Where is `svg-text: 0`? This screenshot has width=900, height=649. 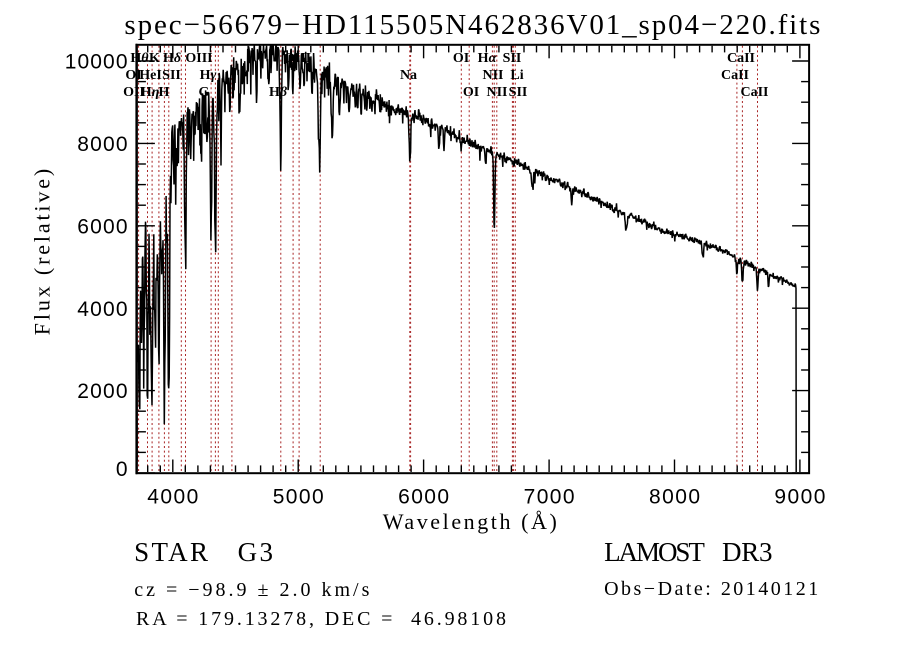
svg-text: 0 is located at coordinates (122, 469).